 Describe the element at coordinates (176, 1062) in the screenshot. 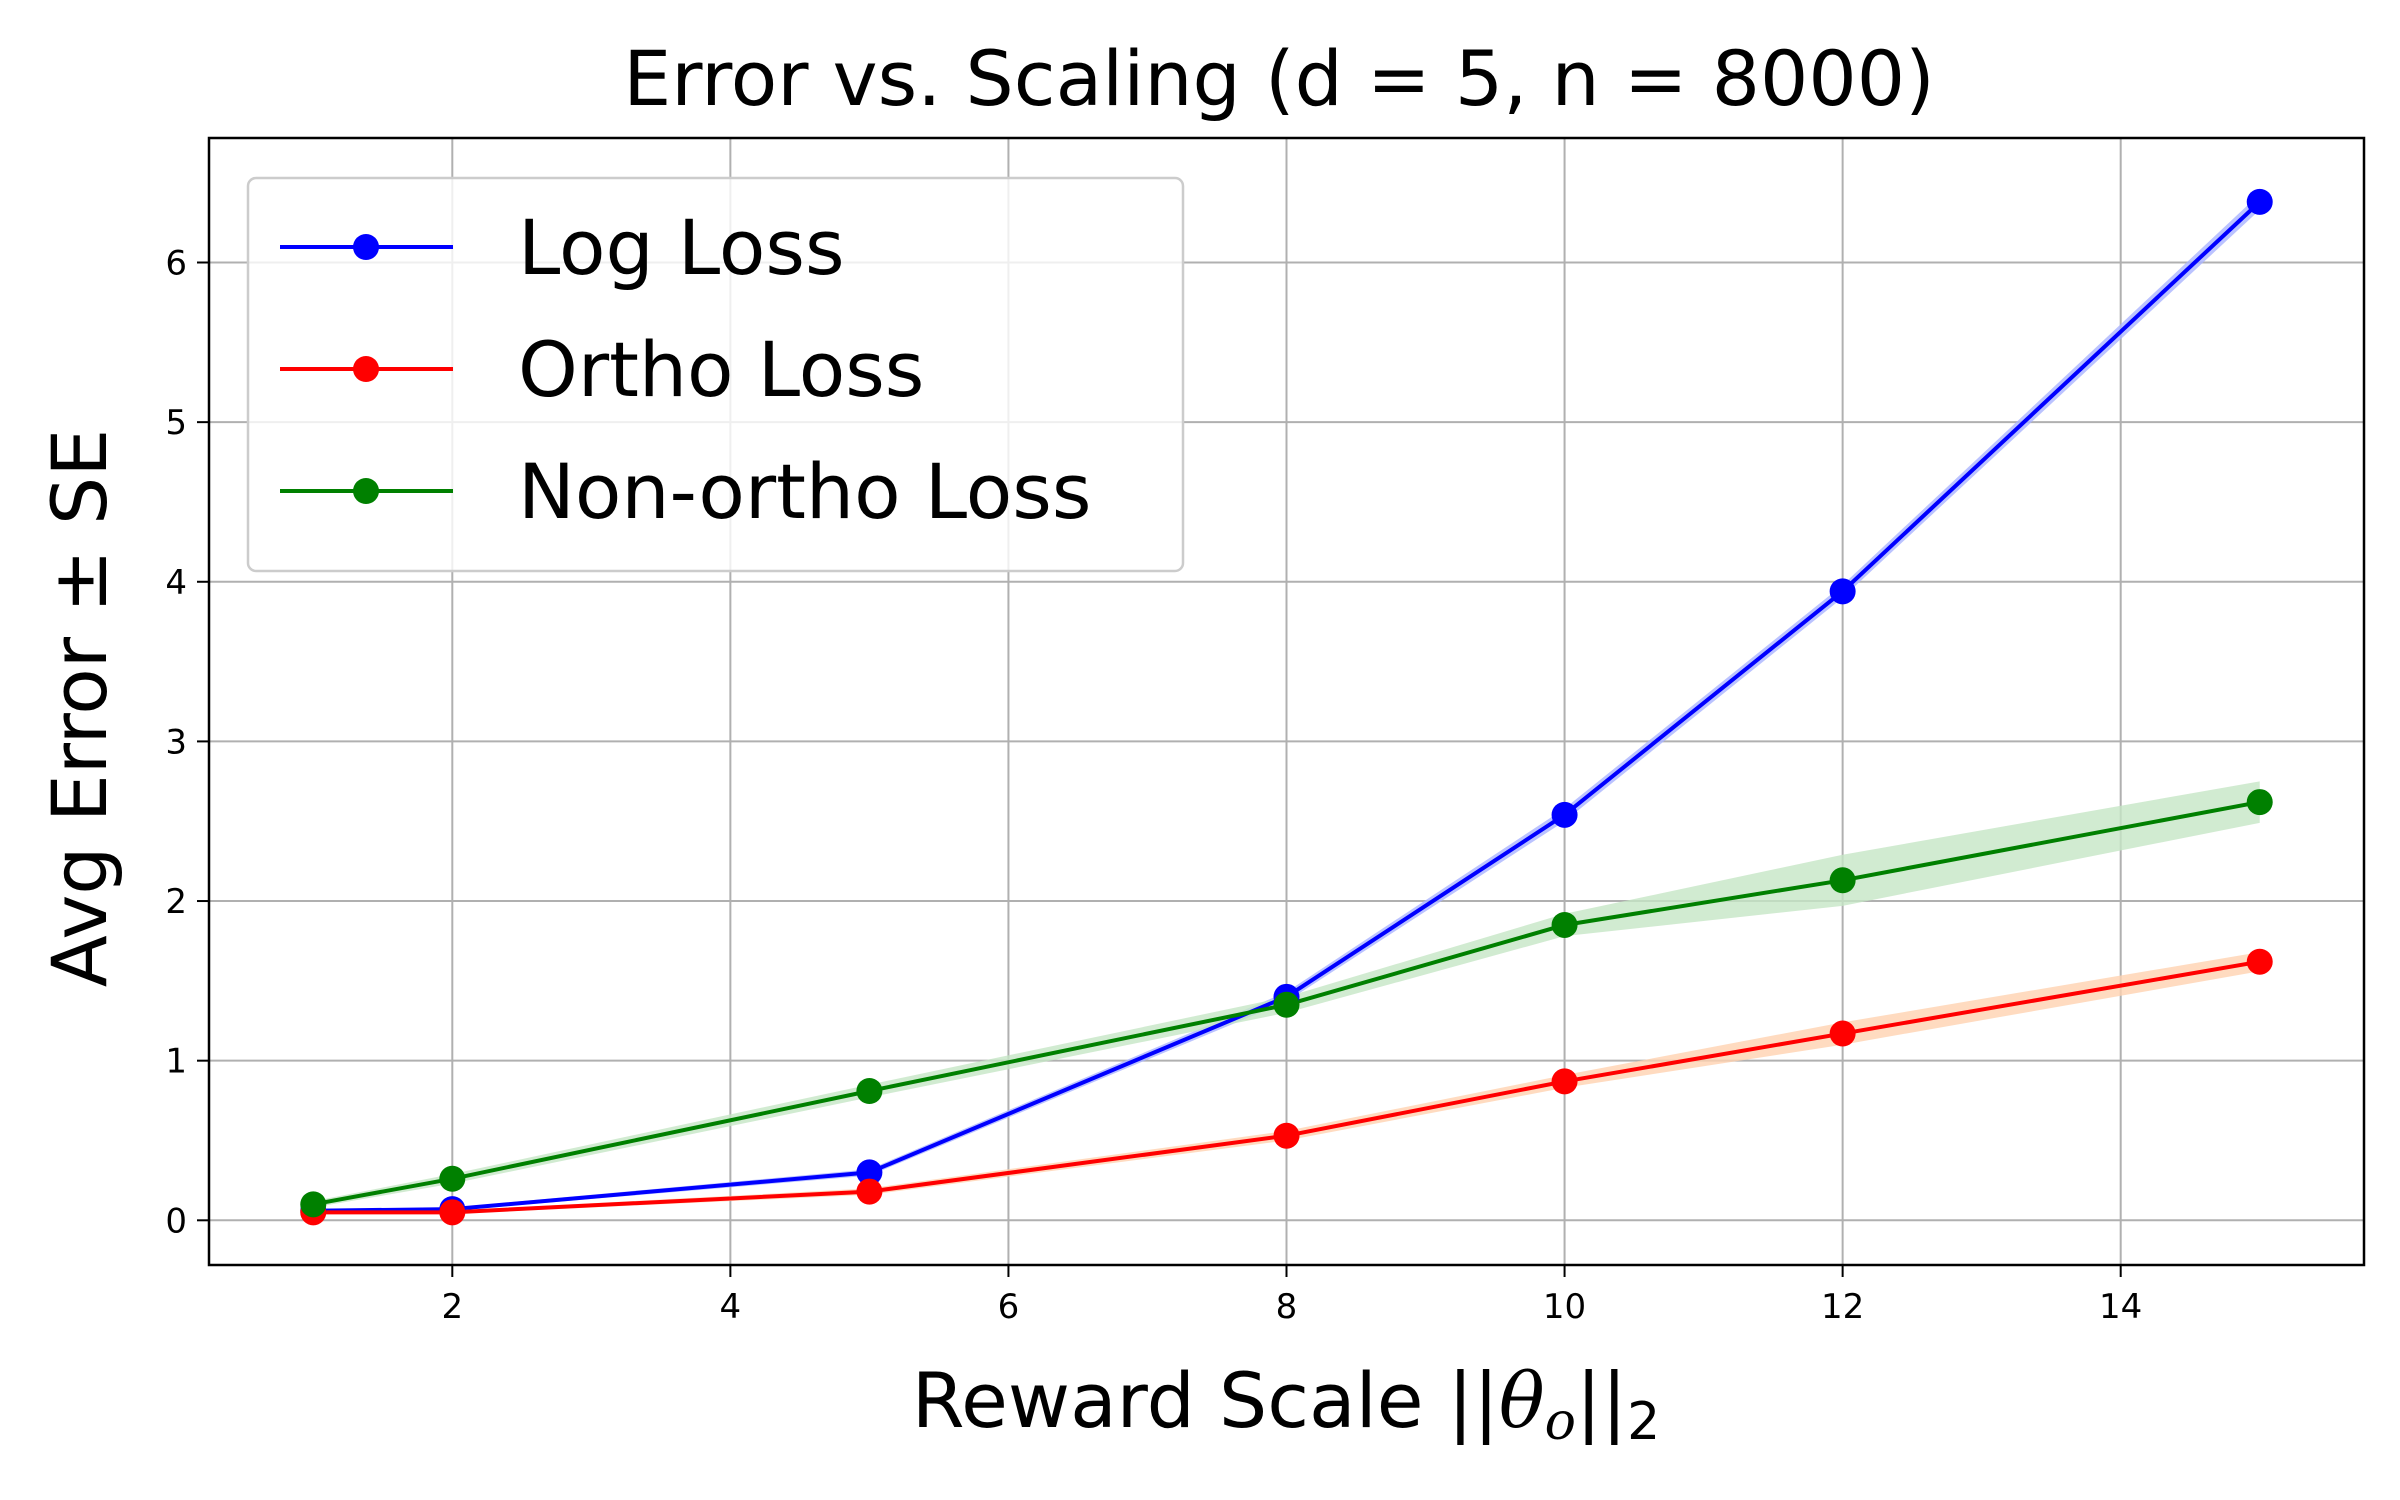

I see `y-tick-label: 1` at that location.